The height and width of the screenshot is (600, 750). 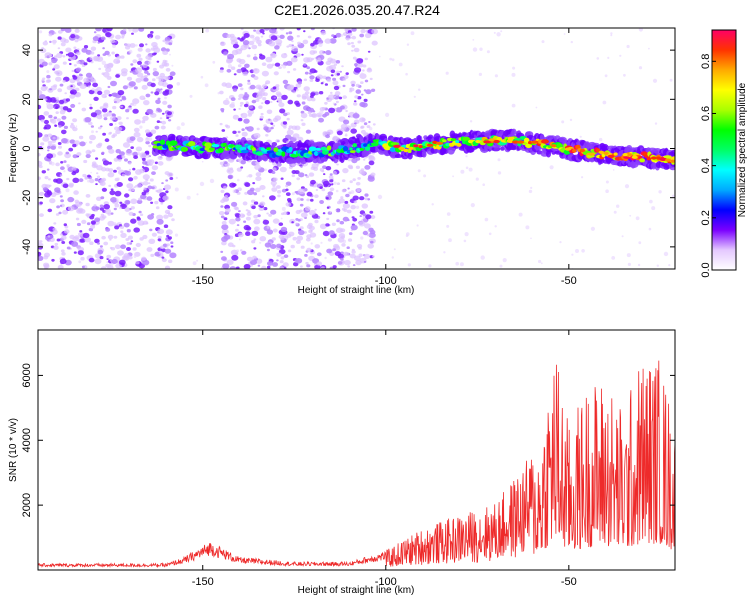 I want to click on colorbar-tick-label: 0.8, so click(x=706, y=61).